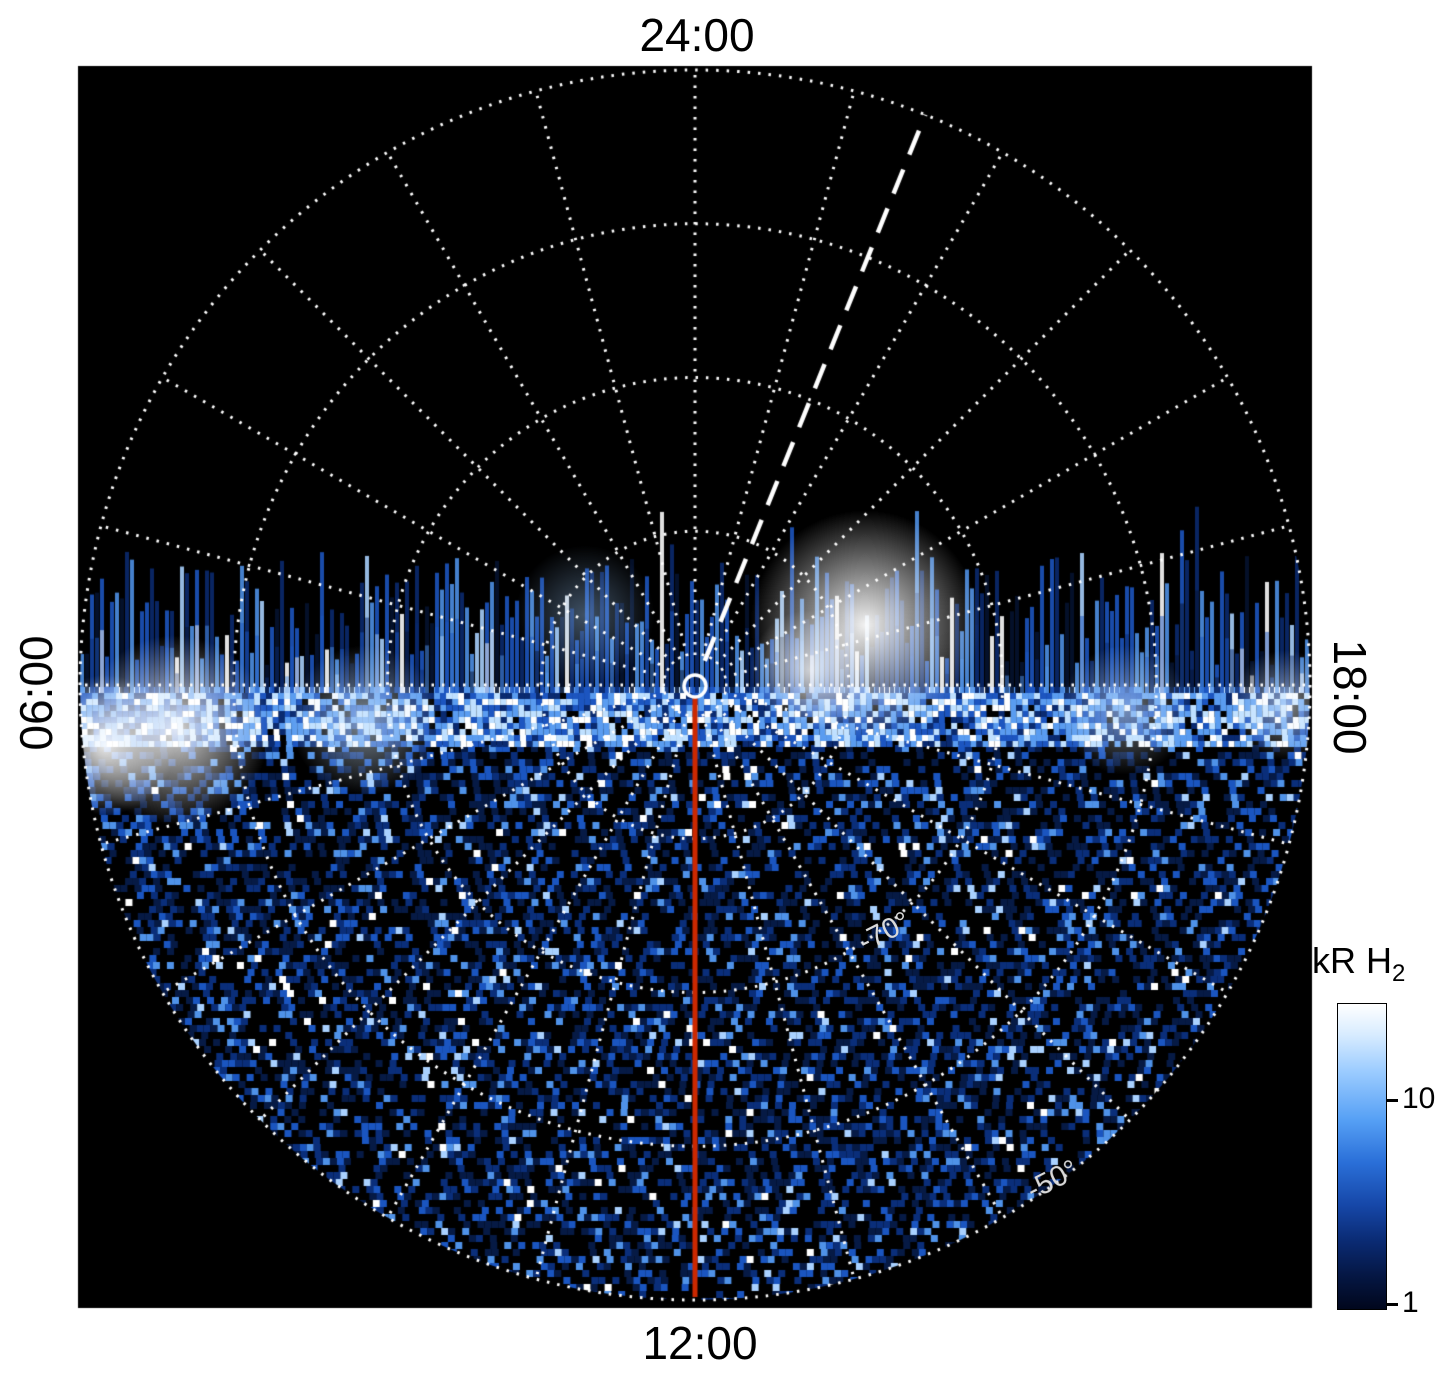 The width and height of the screenshot is (1447, 1384). What do you see at coordinates (1399, 974) in the screenshot?
I see `colorbar-title-subscript: 2` at bounding box center [1399, 974].